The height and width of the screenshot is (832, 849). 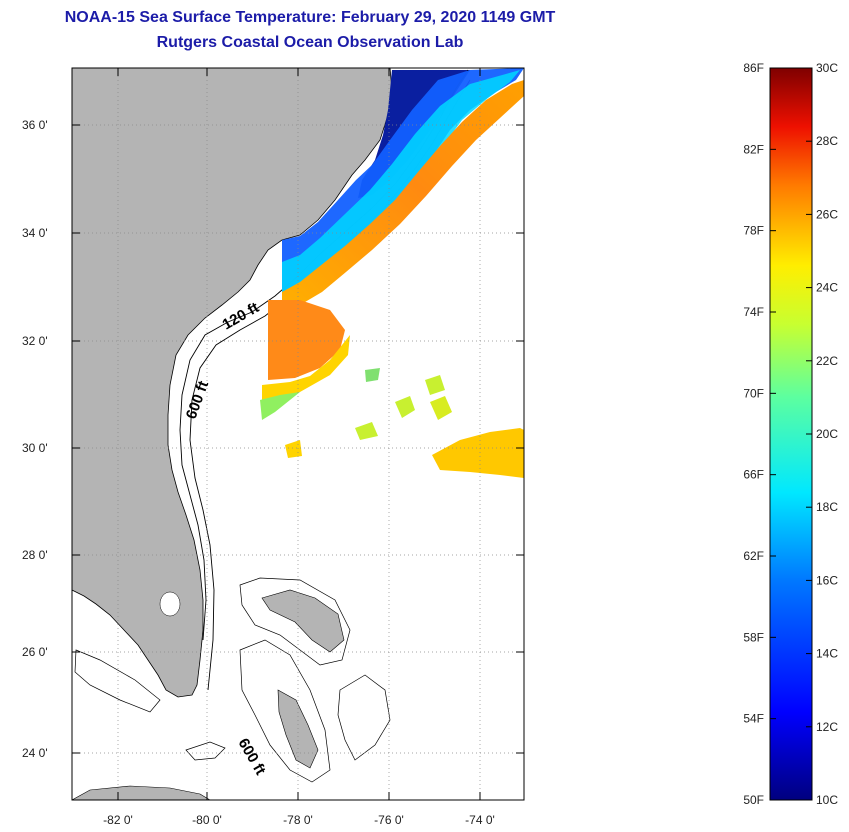 What do you see at coordinates (35, 341) in the screenshot?
I see `lat-label-32: 32 0'` at bounding box center [35, 341].